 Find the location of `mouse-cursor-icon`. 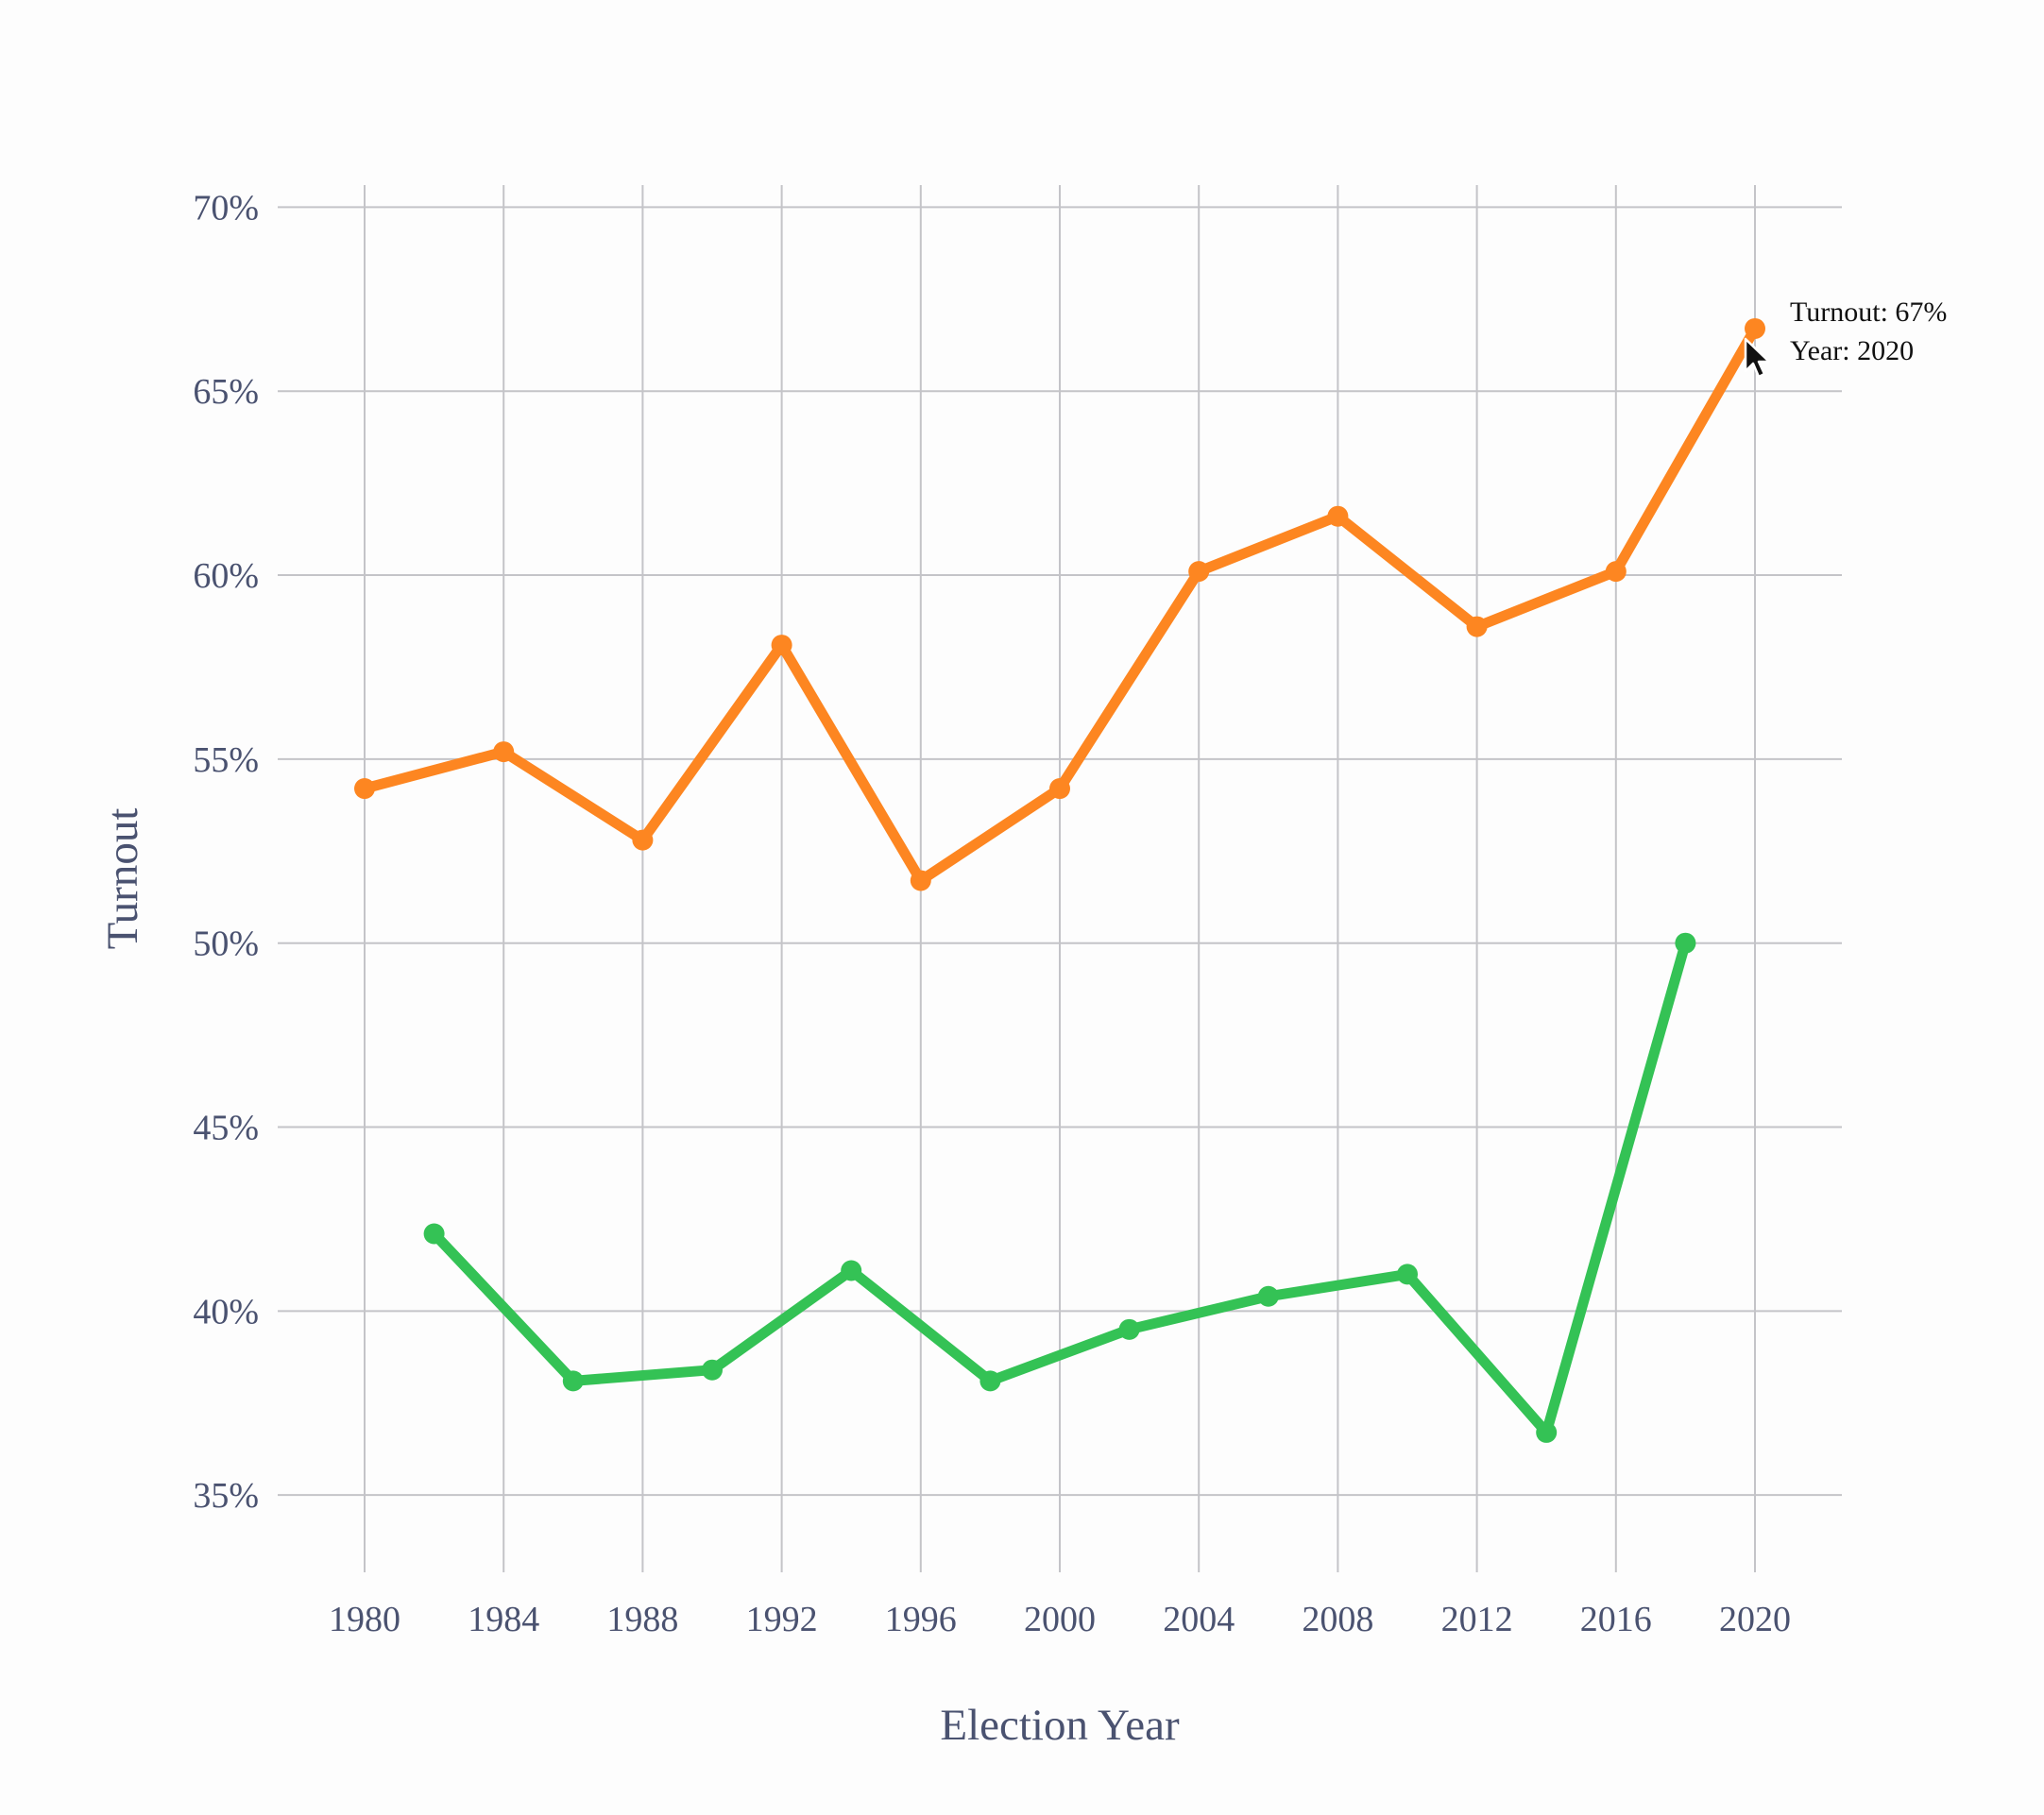

mouse-cursor-icon is located at coordinates (1757, 358).